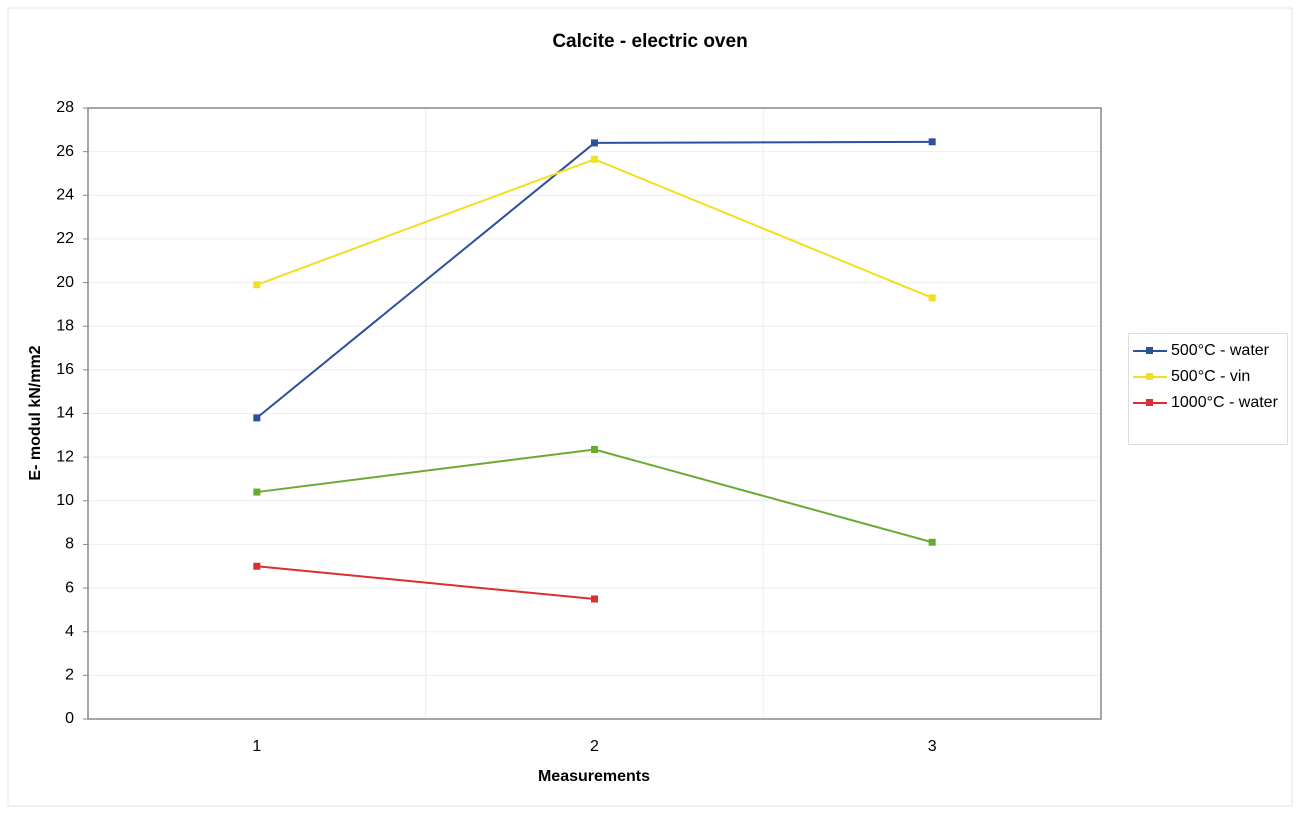  What do you see at coordinates (69, 675) in the screenshot?
I see `y-tick-label: 2` at bounding box center [69, 675].